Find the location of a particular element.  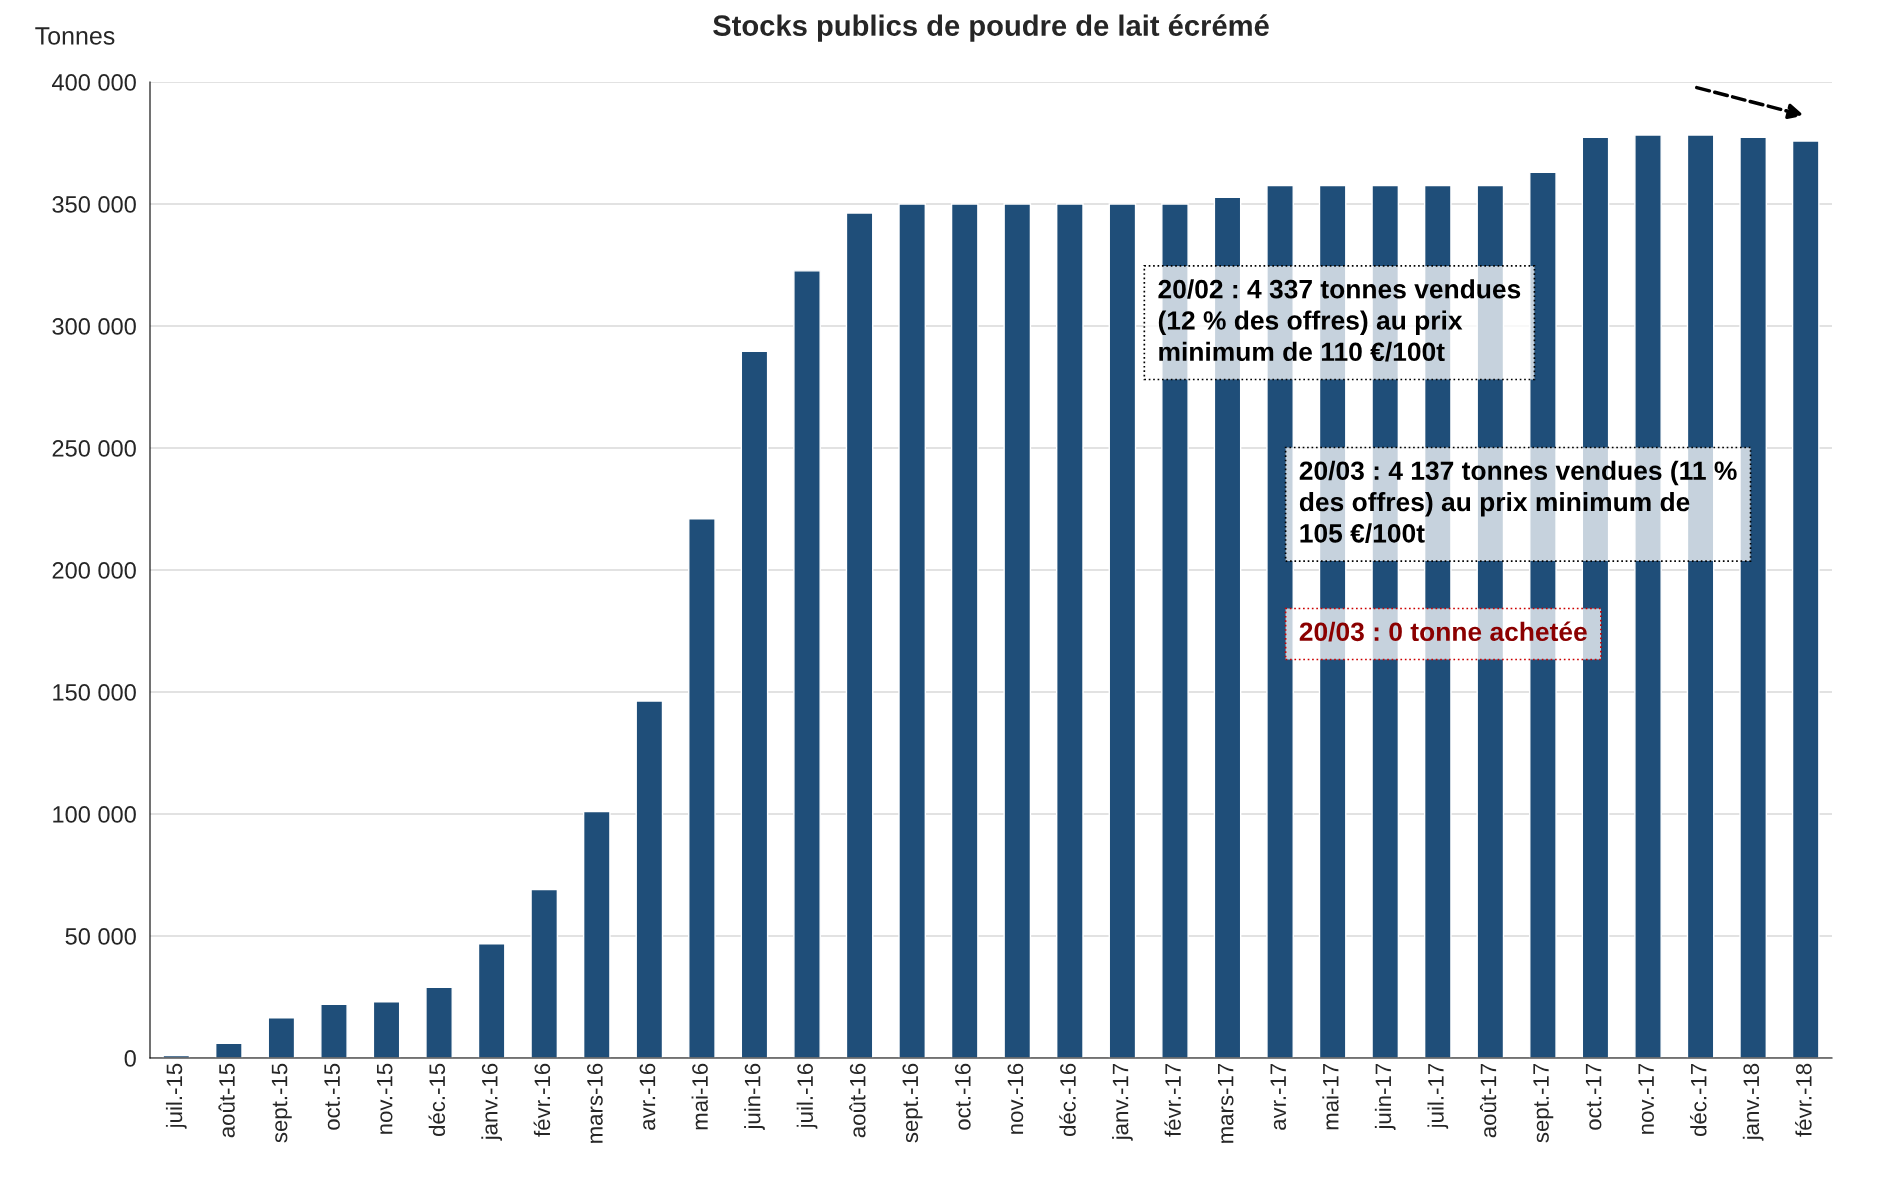

y-tick-label: 400 000 is located at coordinates (94, 82).